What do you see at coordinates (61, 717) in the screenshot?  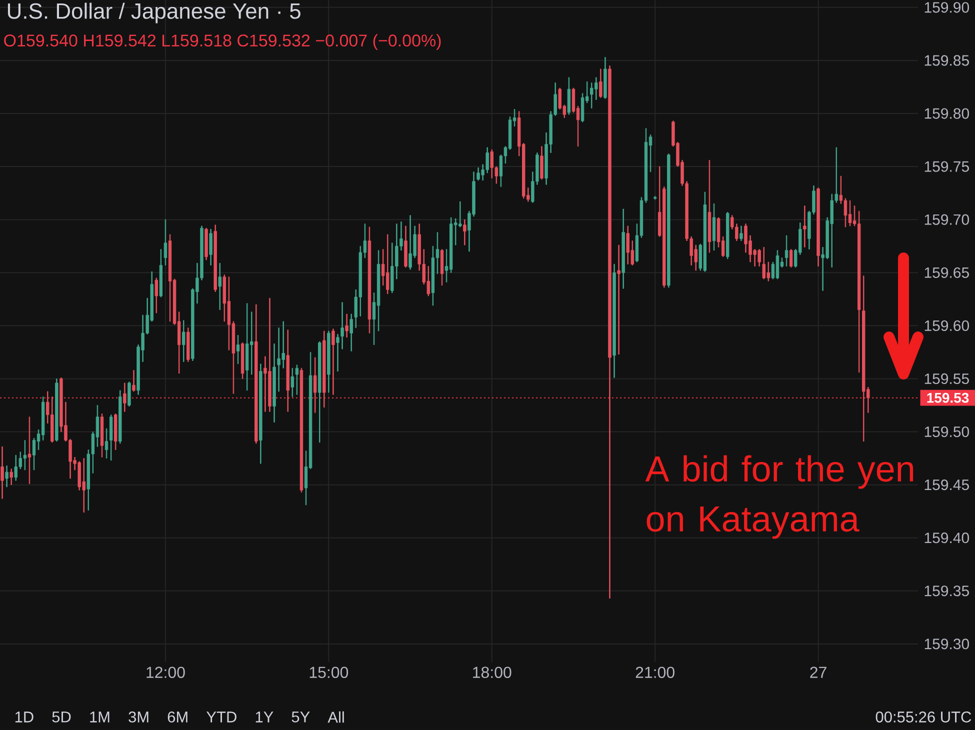 I see `text: 5D` at bounding box center [61, 717].